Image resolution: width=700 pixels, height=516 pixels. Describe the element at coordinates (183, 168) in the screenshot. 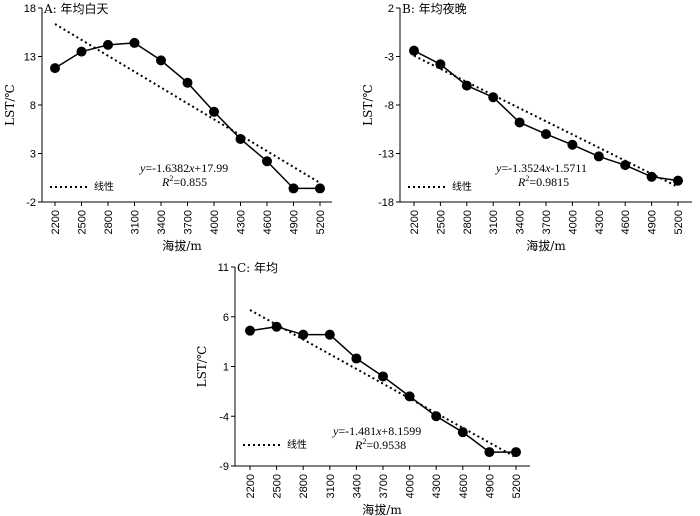

I see `regression-equation: y=-1.6382x+17.99` at that location.